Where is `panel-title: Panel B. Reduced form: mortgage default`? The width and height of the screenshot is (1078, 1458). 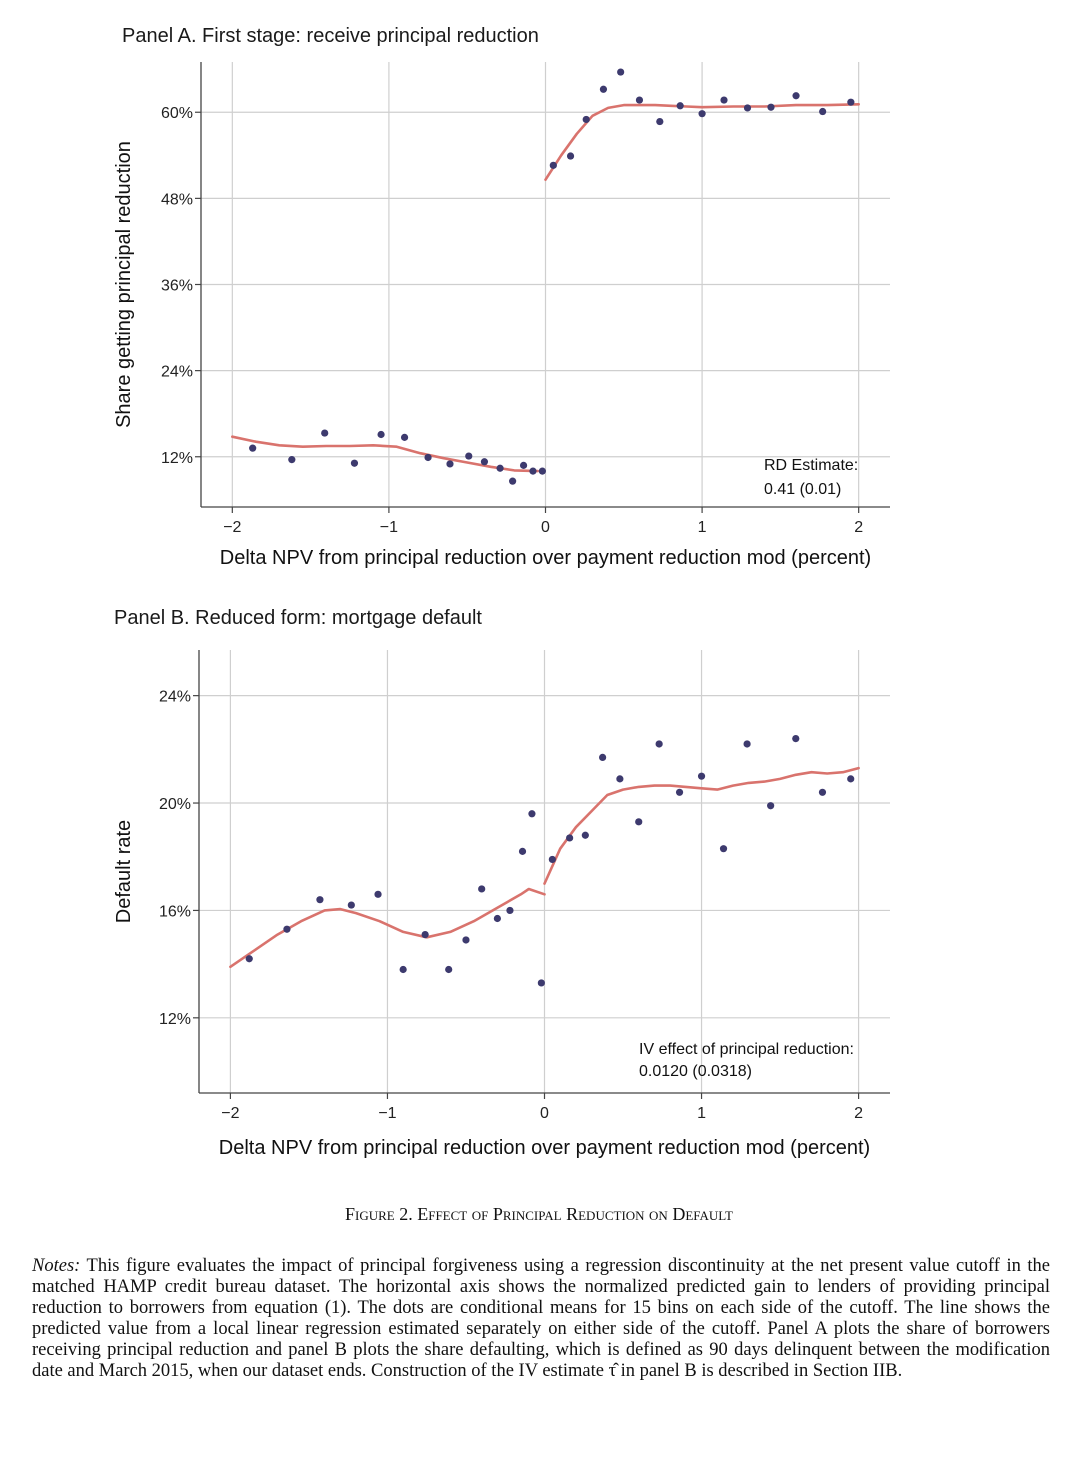
panel-title: Panel B. Reduced form: mortgage default is located at coordinates (298, 618).